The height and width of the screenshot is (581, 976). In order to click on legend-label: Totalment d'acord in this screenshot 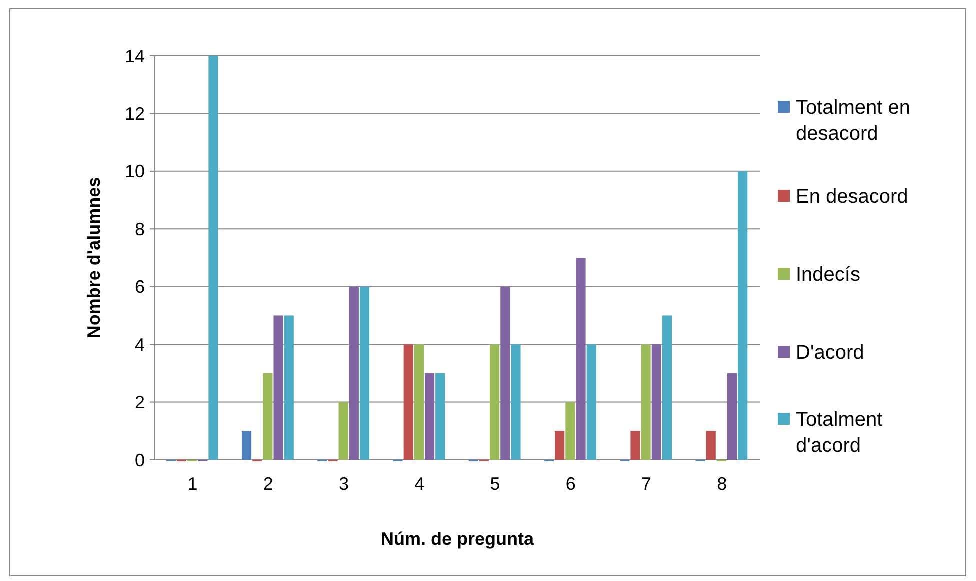, I will do `click(840, 433)`.